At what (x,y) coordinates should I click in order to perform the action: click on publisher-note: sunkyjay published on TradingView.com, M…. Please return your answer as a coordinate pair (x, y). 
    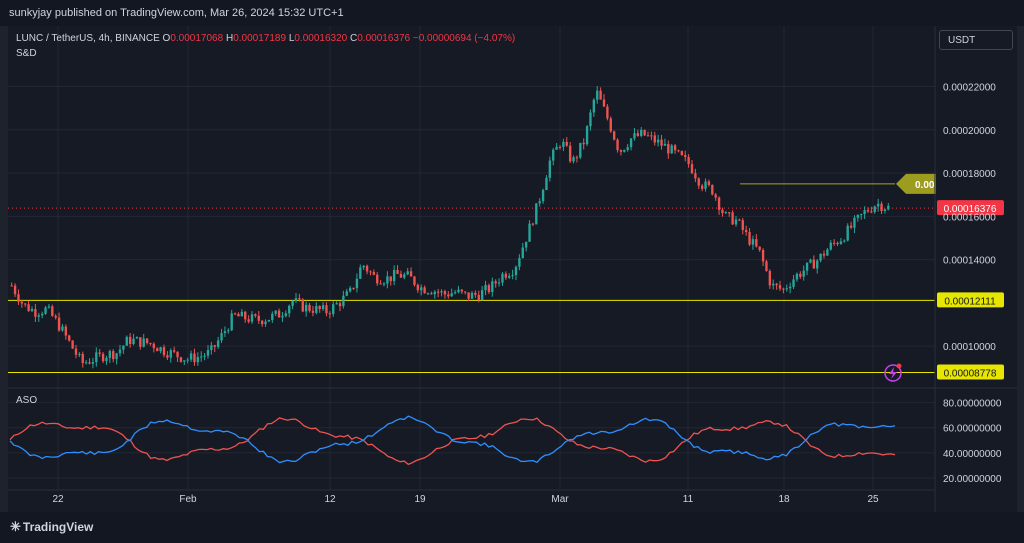
    Looking at the image, I should click on (176, 13).